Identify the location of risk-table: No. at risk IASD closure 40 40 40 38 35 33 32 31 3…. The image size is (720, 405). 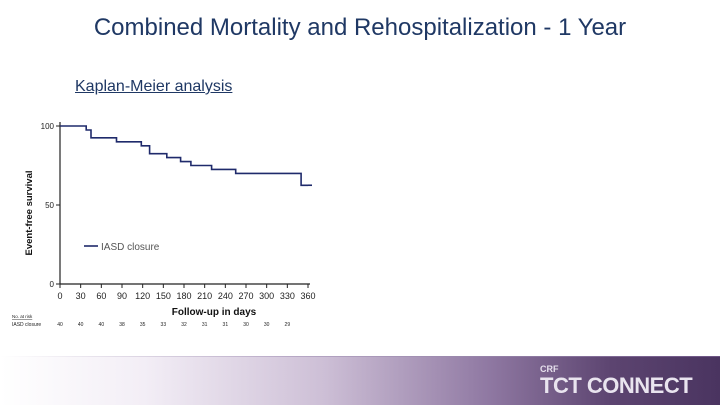
(151, 321).